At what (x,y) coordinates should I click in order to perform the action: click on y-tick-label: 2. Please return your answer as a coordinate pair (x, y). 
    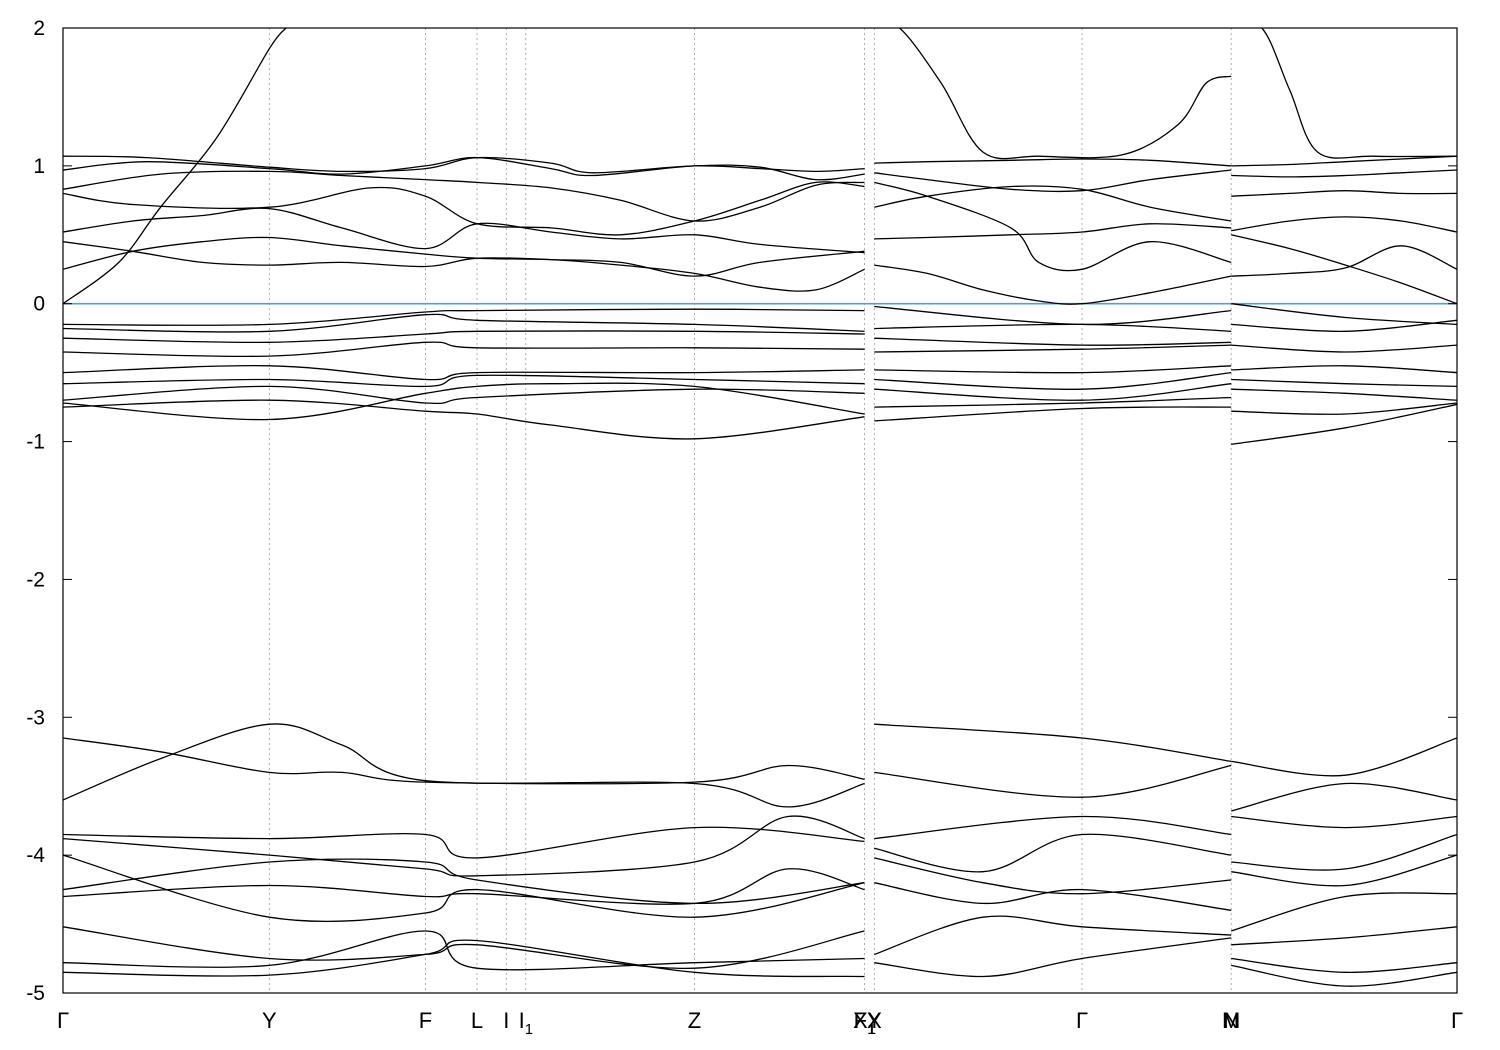
    Looking at the image, I should click on (39, 28).